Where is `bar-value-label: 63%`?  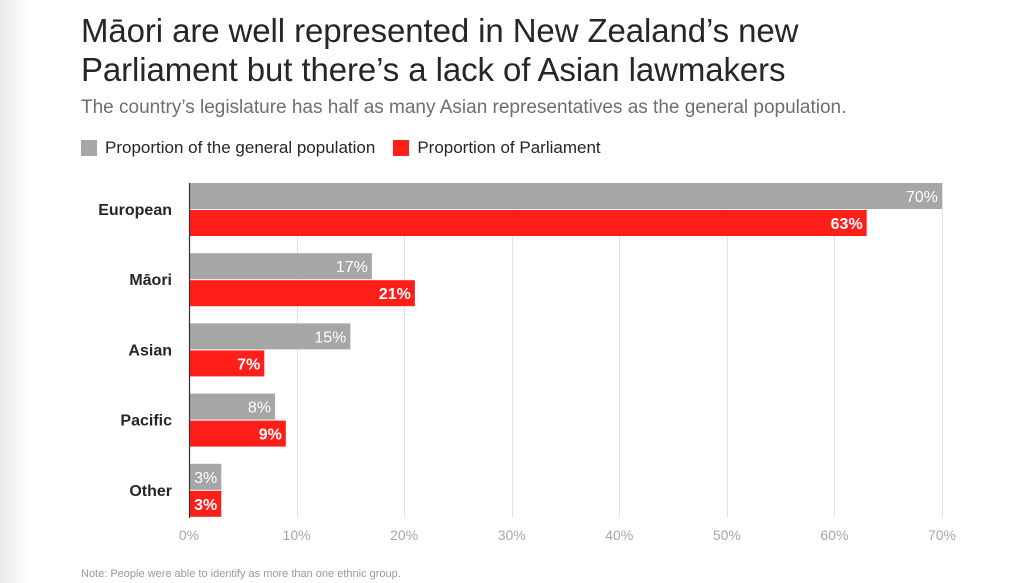
bar-value-label: 63% is located at coordinates (847, 224).